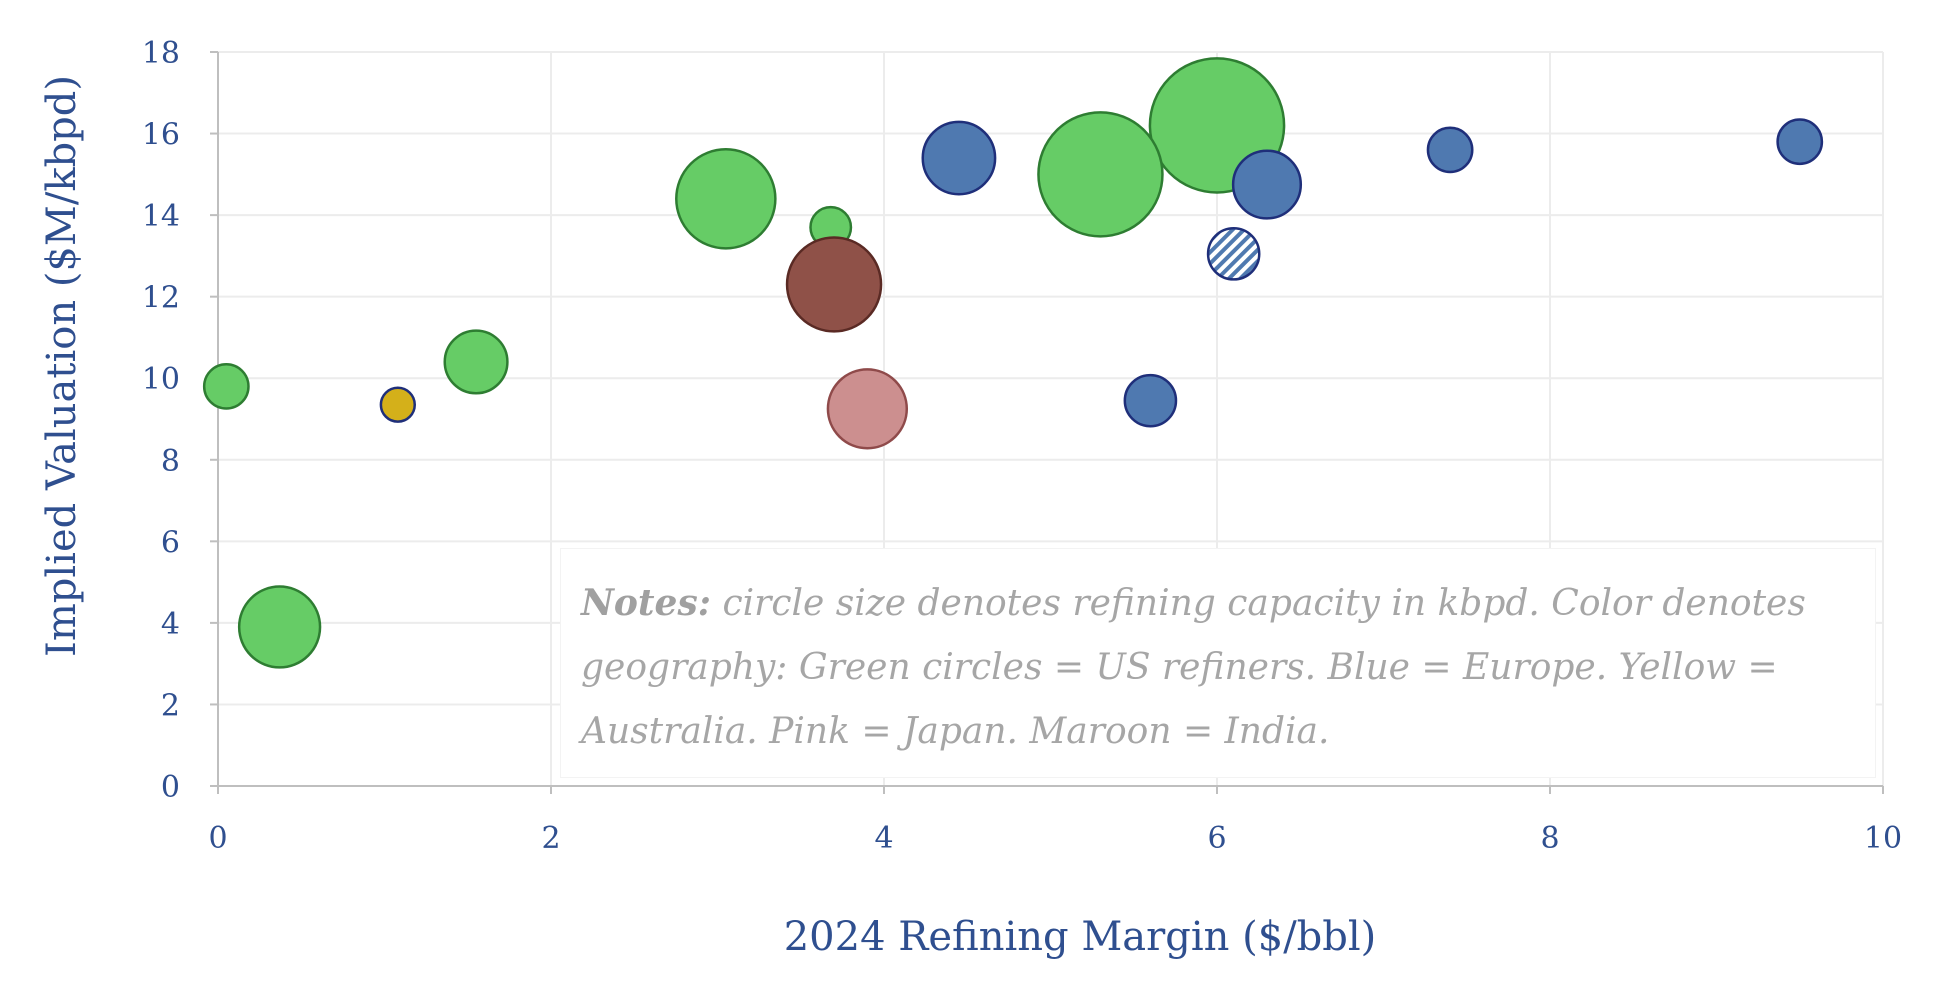 The image size is (1949, 990). I want to click on y-tick-label: 12, so click(161, 298).